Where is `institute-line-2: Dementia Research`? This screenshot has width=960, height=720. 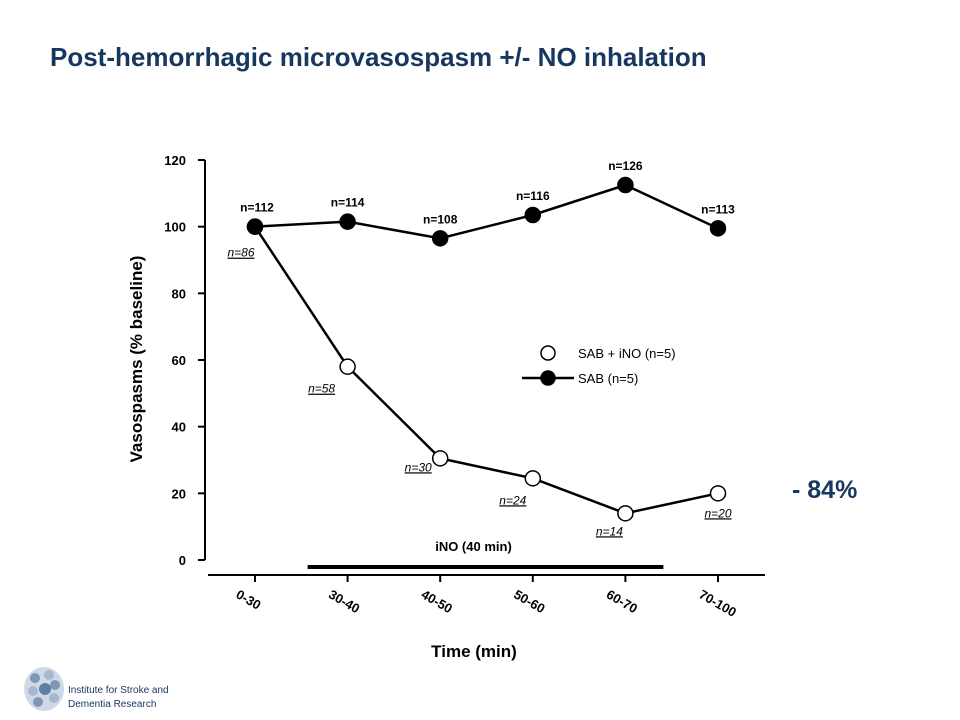 institute-line-2: Dementia Research is located at coordinates (112, 704).